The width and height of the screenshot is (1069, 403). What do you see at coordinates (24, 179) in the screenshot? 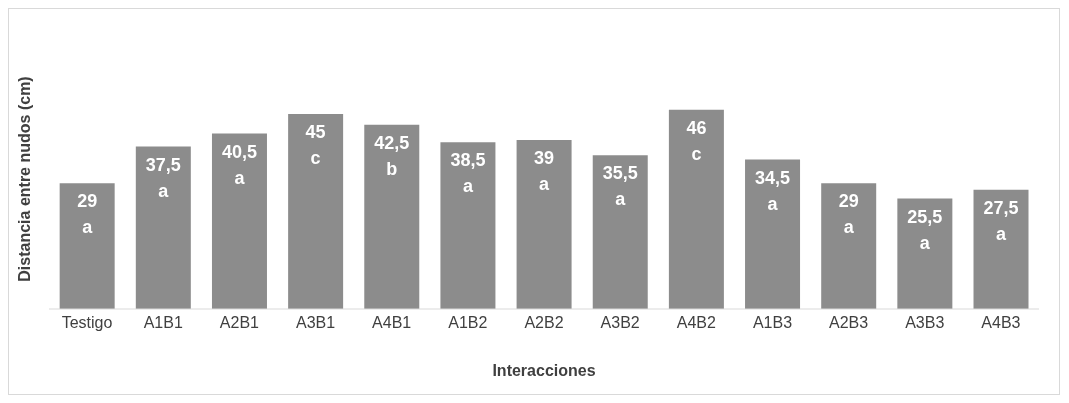
I see `y-axis-title: Distancia entre nudos (cm)` at bounding box center [24, 179].